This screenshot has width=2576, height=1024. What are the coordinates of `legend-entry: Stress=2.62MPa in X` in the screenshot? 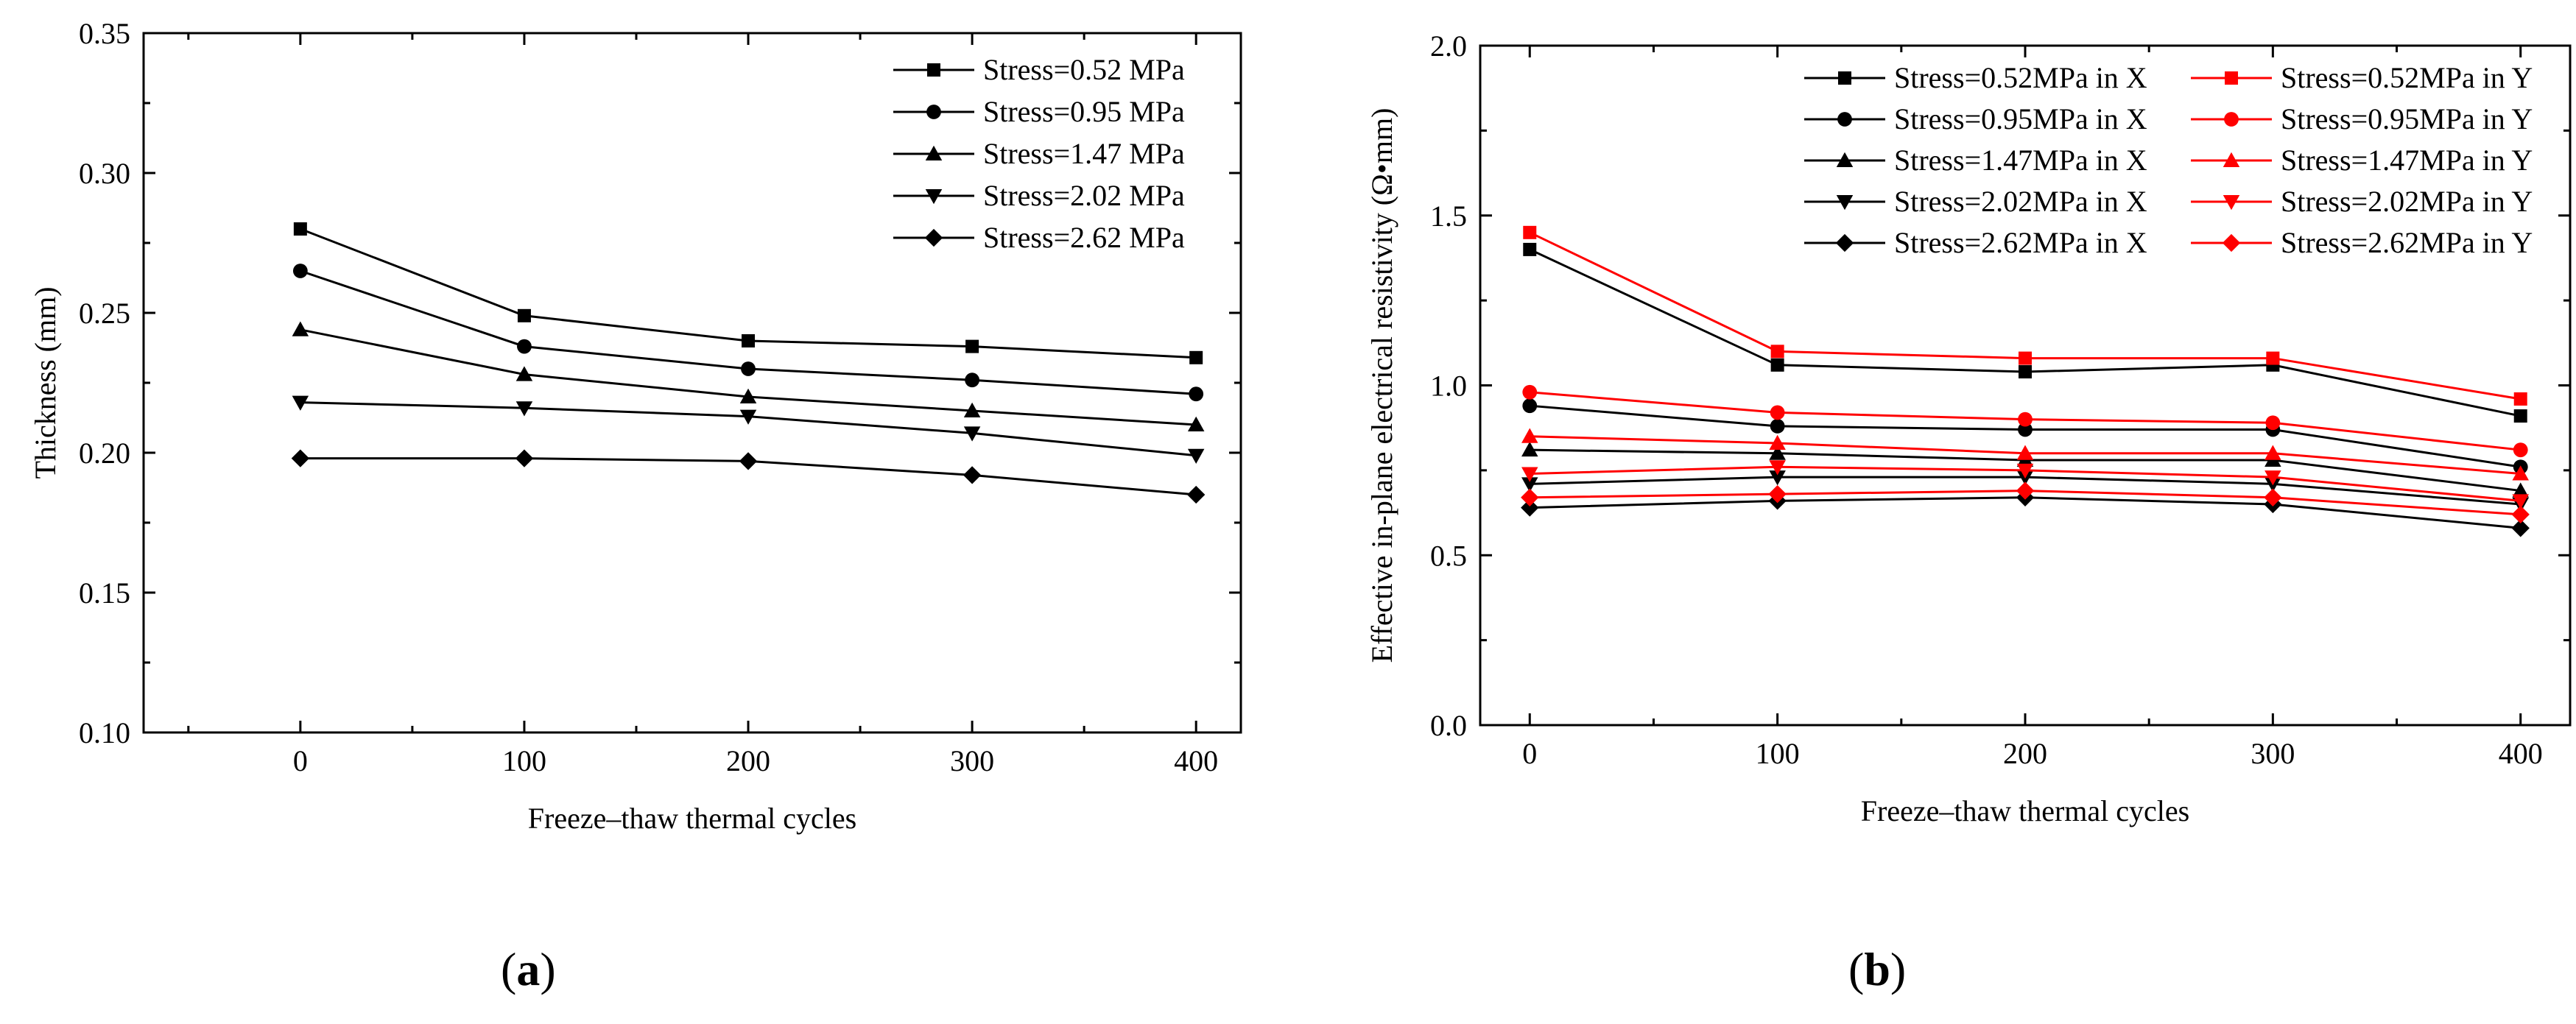 It's located at (2020, 242).